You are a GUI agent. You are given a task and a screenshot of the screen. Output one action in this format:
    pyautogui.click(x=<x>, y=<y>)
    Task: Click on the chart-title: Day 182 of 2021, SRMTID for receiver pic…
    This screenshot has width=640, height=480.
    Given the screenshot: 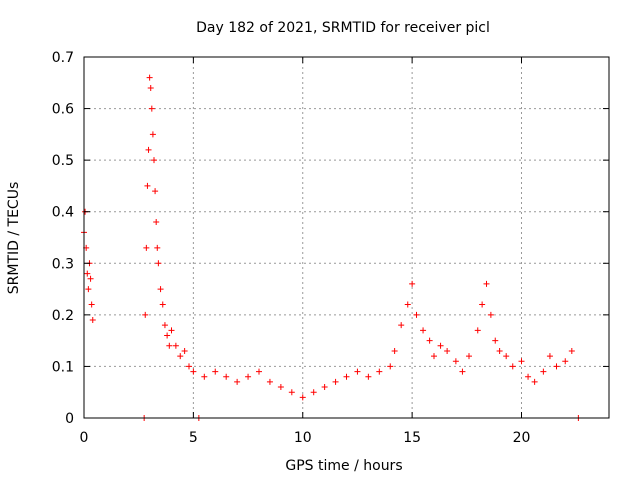 What is the action you would take?
    pyautogui.click(x=343, y=28)
    